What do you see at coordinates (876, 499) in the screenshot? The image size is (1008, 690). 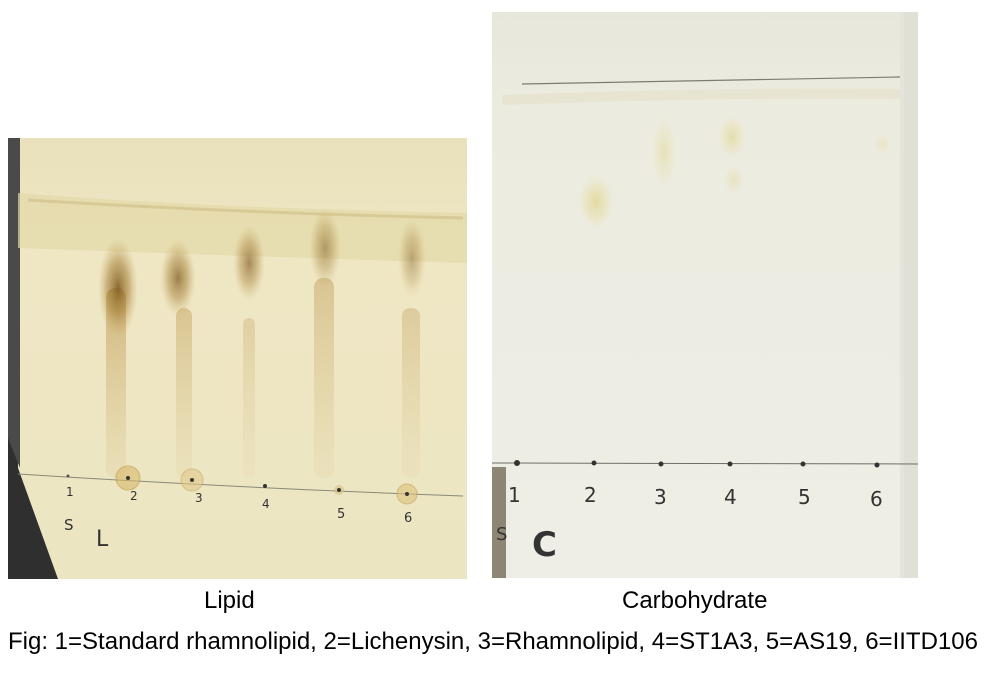 I see `carb-lane-6: 6` at bounding box center [876, 499].